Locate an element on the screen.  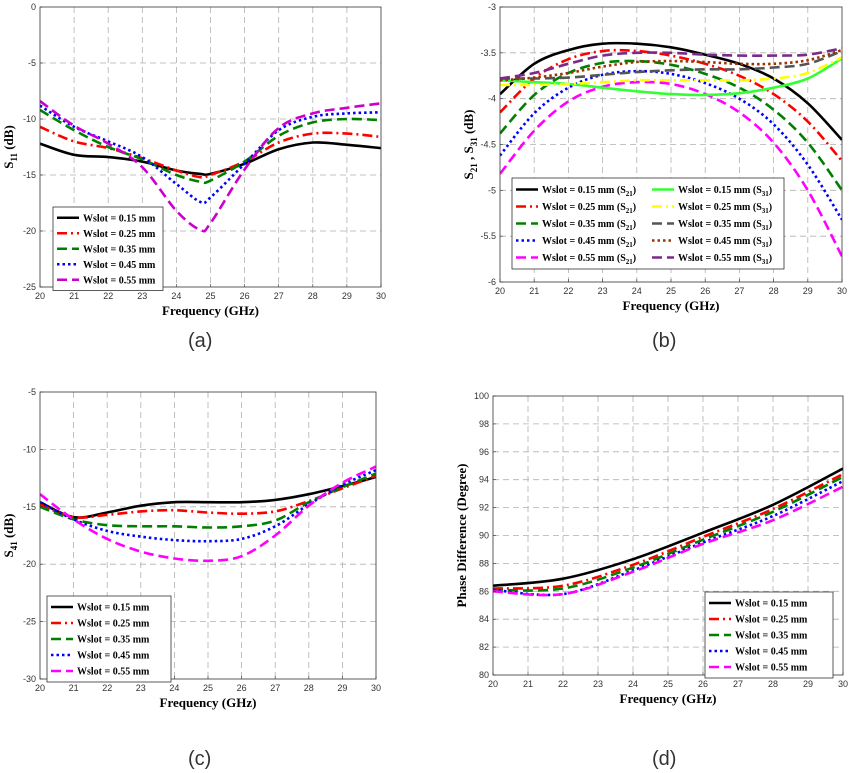
legend-label: Wslot = 0.15 mm (S31) is located at coordinates (725, 191).